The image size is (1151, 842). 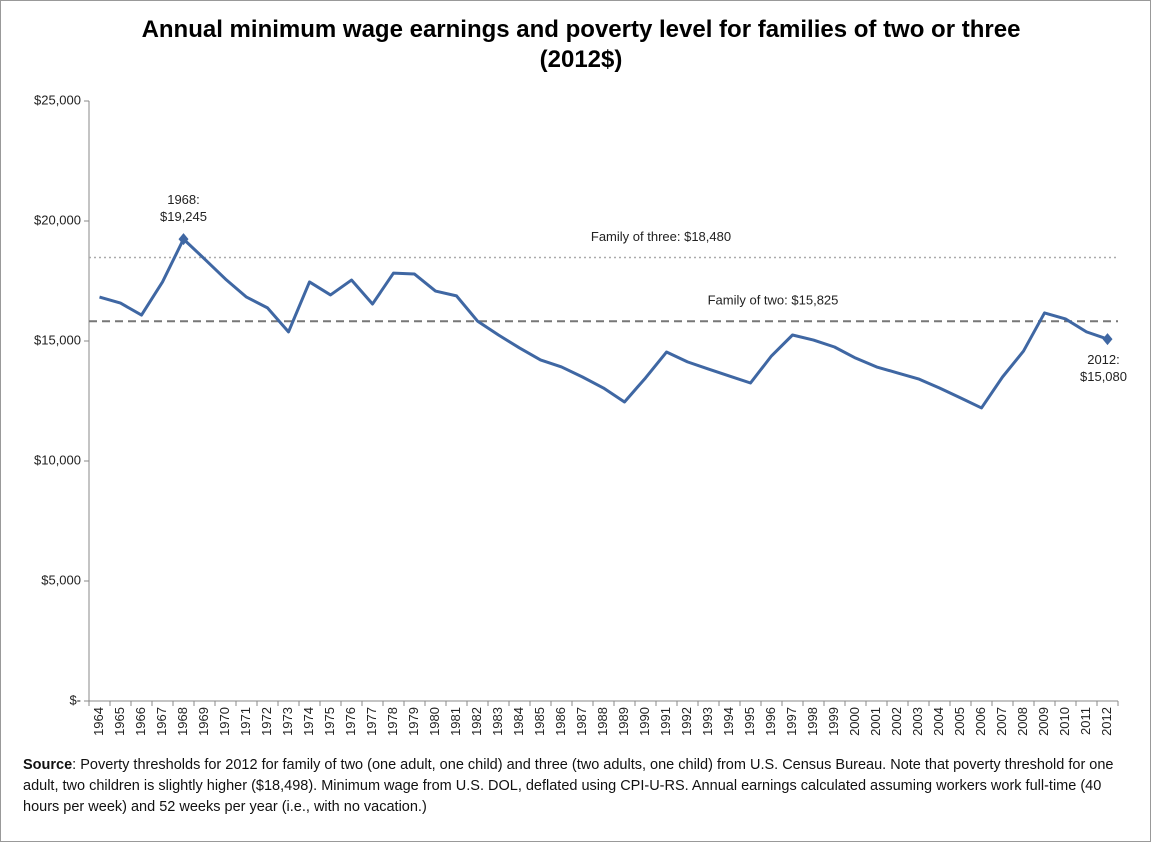 What do you see at coordinates (770, 721) in the screenshot?
I see `x-tick-label: 1996` at bounding box center [770, 721].